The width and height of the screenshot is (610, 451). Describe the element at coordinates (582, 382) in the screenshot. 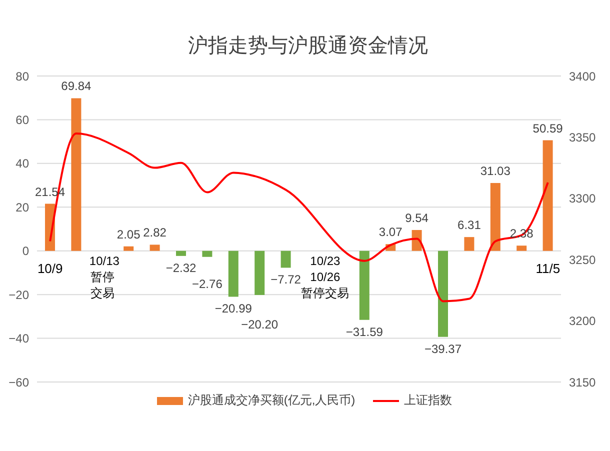

I see `y2-tick-label: 3150` at that location.